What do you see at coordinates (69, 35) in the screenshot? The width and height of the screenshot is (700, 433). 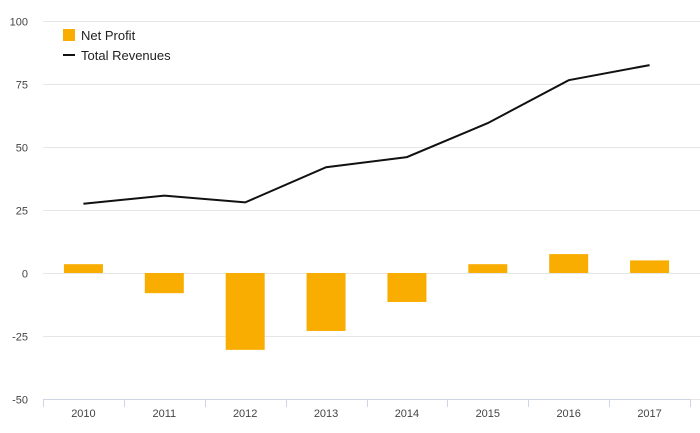 I see `legend-swatch-net-profit` at bounding box center [69, 35].